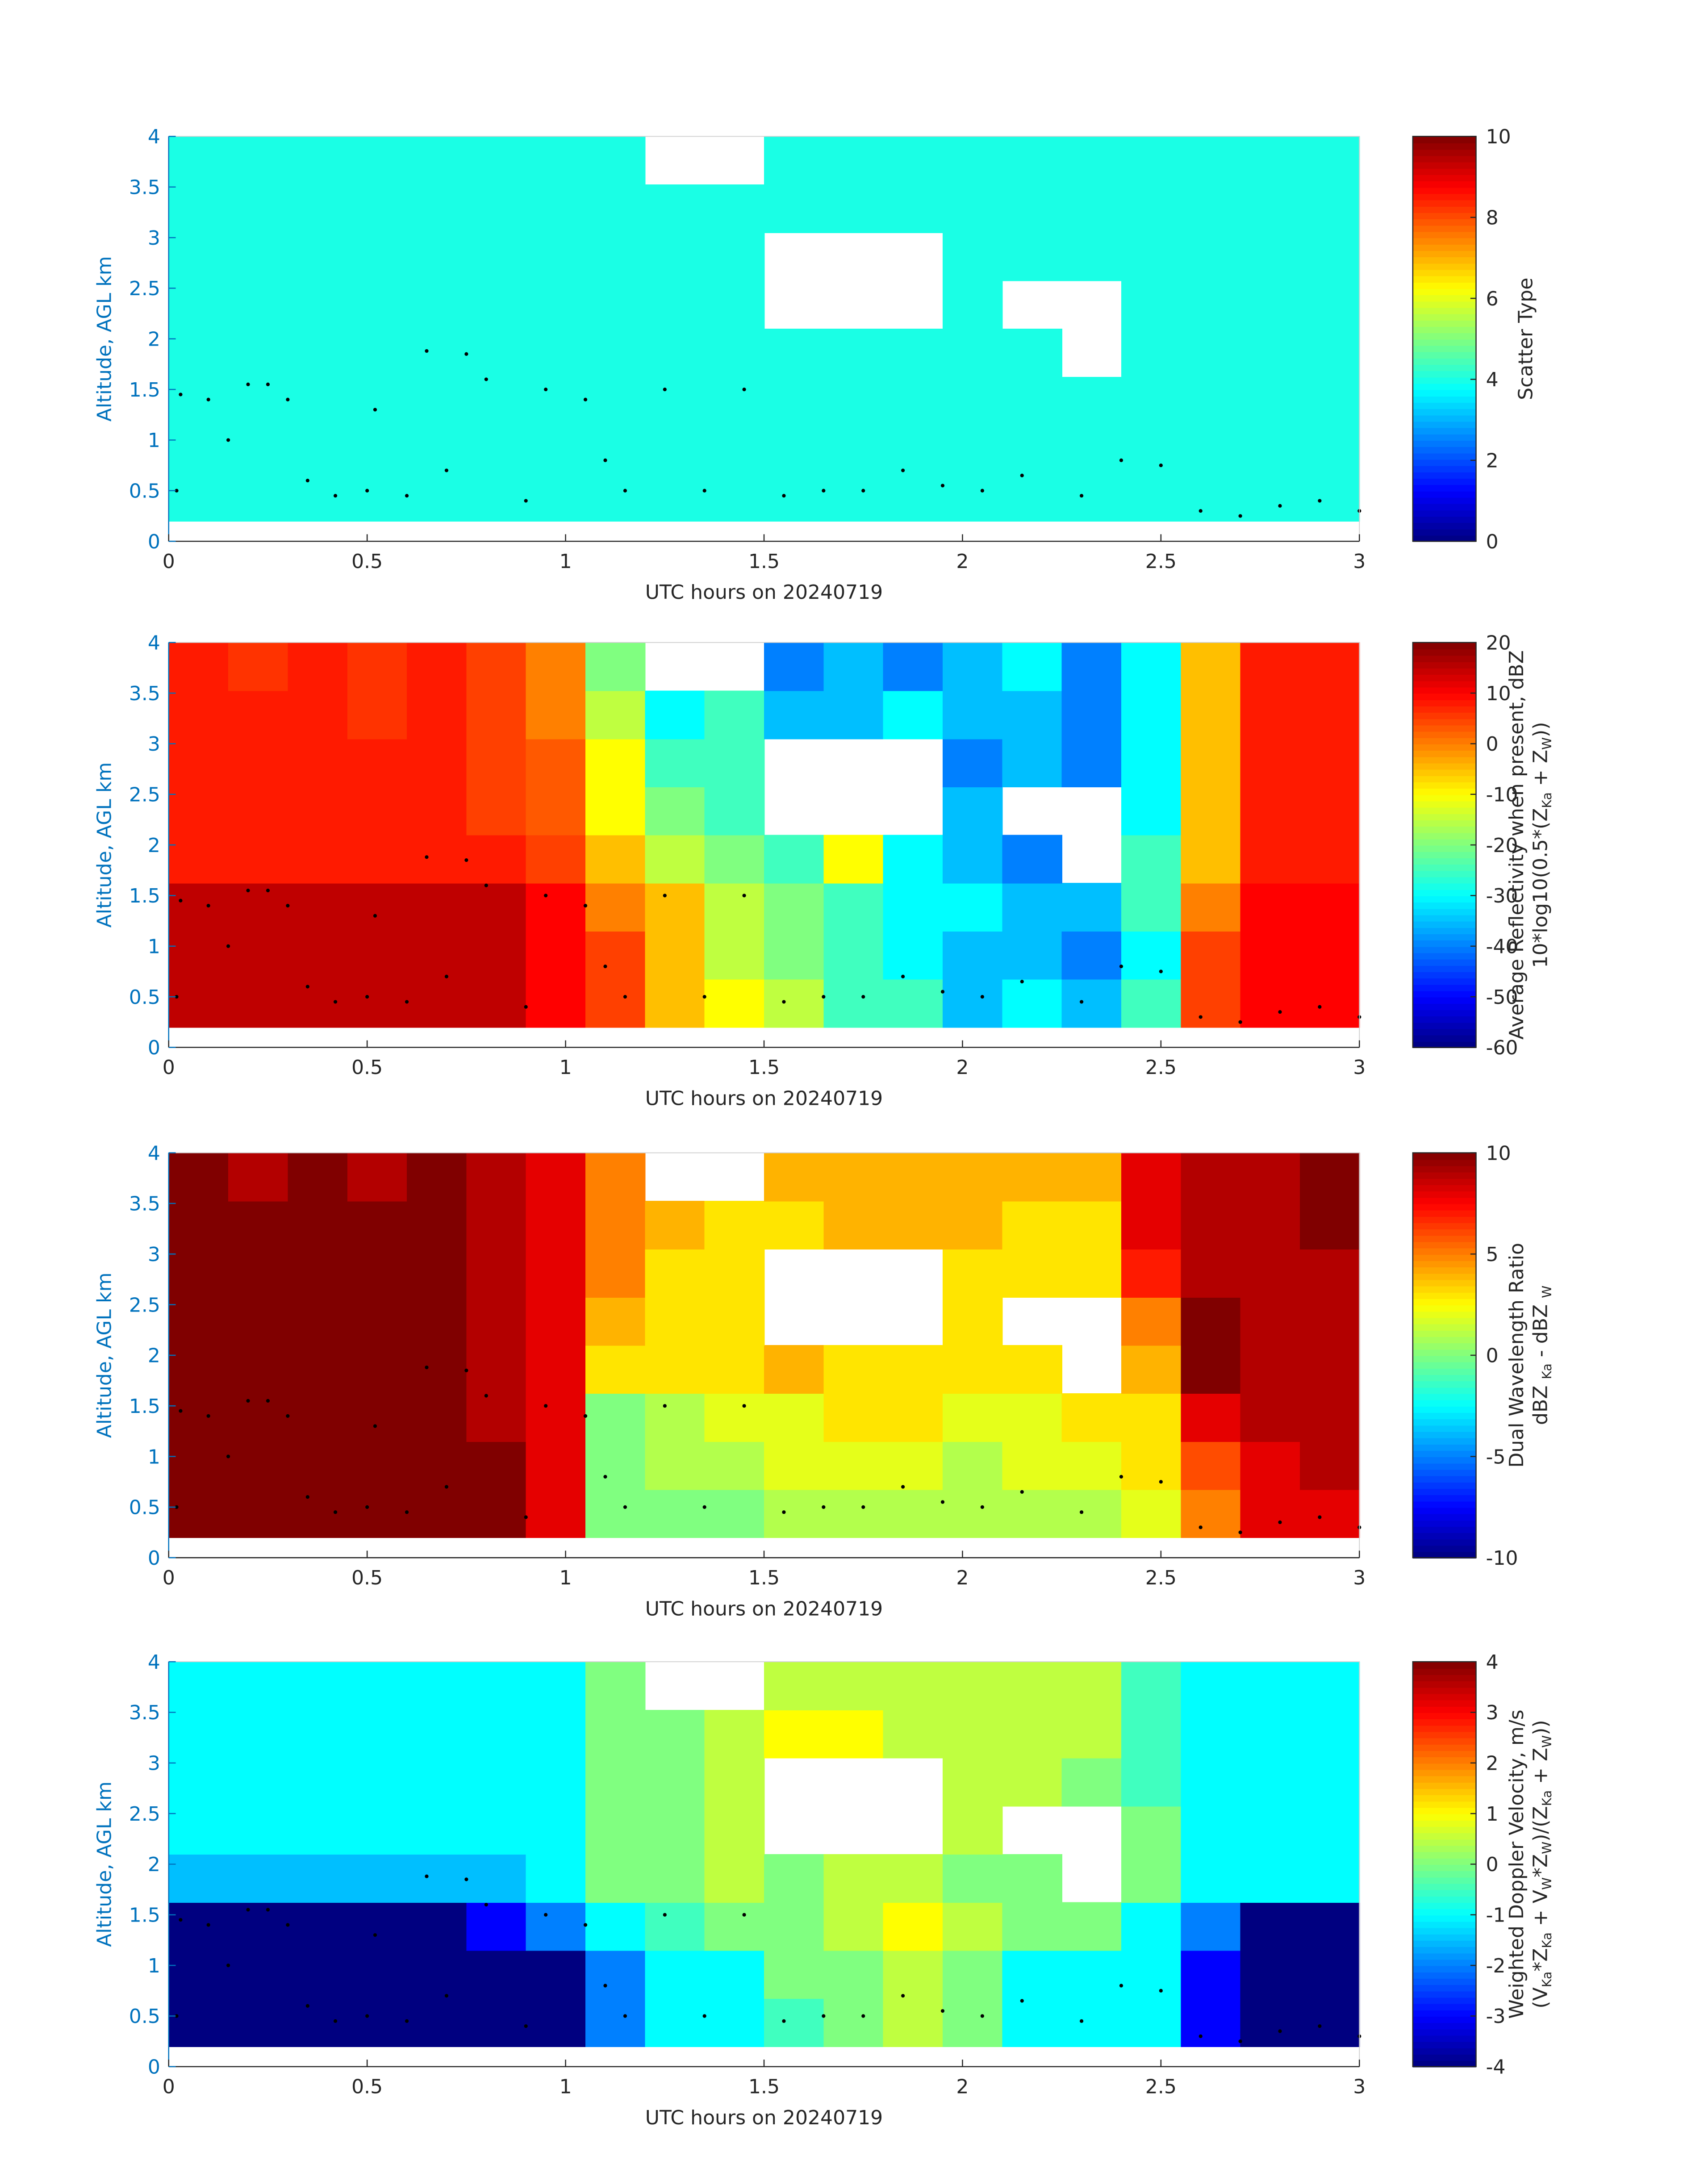 This screenshot has height=2177, width=1708. I want to click on colorbar-tick-label: -60, so click(1502, 1047).